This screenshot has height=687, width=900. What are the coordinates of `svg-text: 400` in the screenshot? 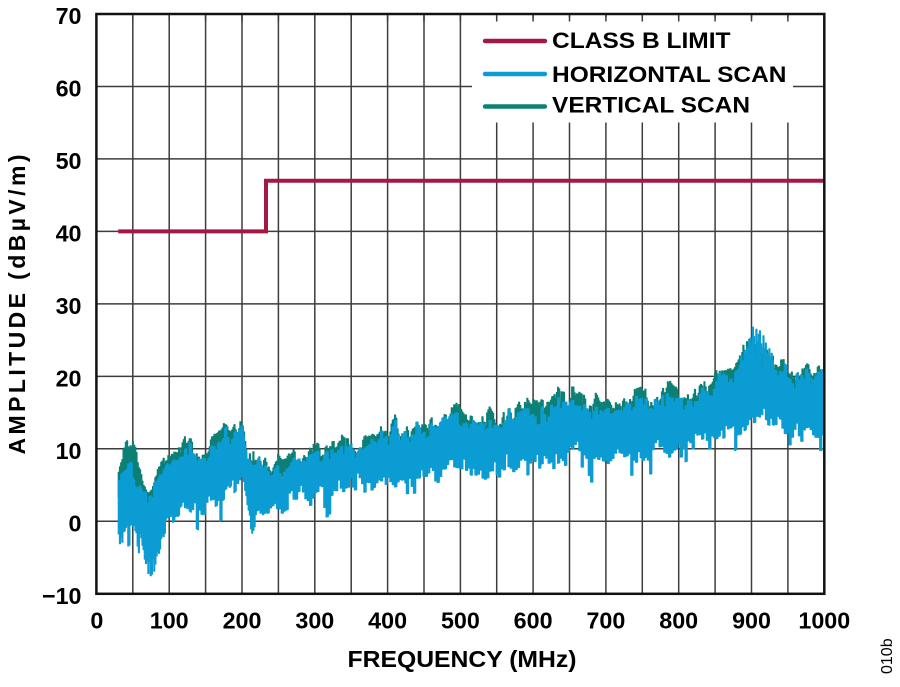 It's located at (387, 621).